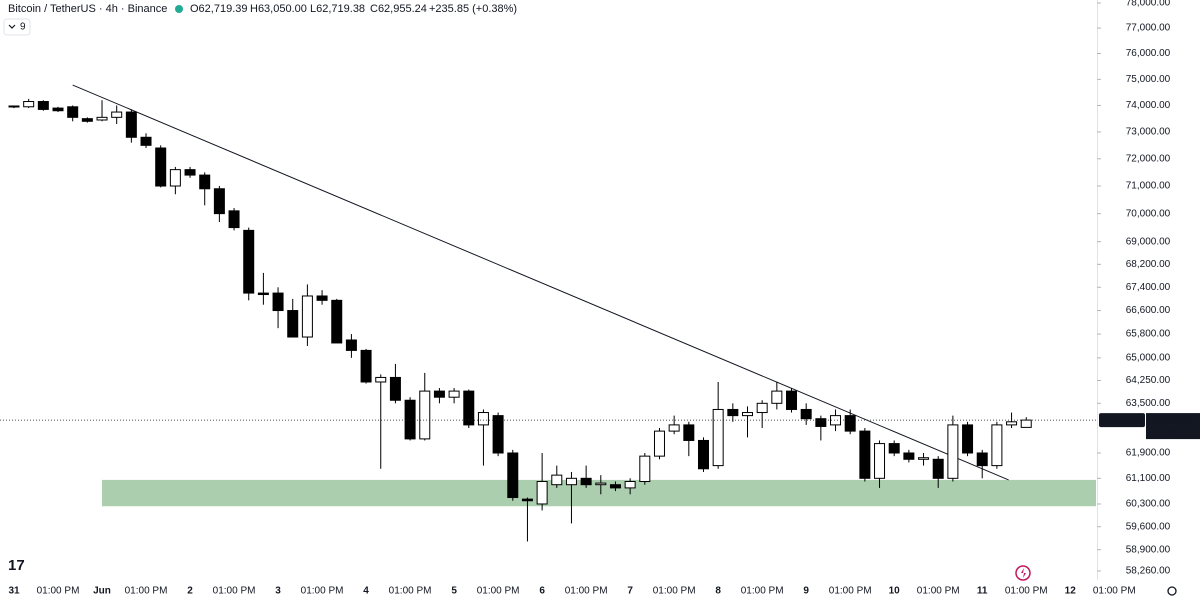 This screenshot has height=605, width=1200. What do you see at coordinates (718, 591) in the screenshot?
I see `x-tick-label: 8` at bounding box center [718, 591].